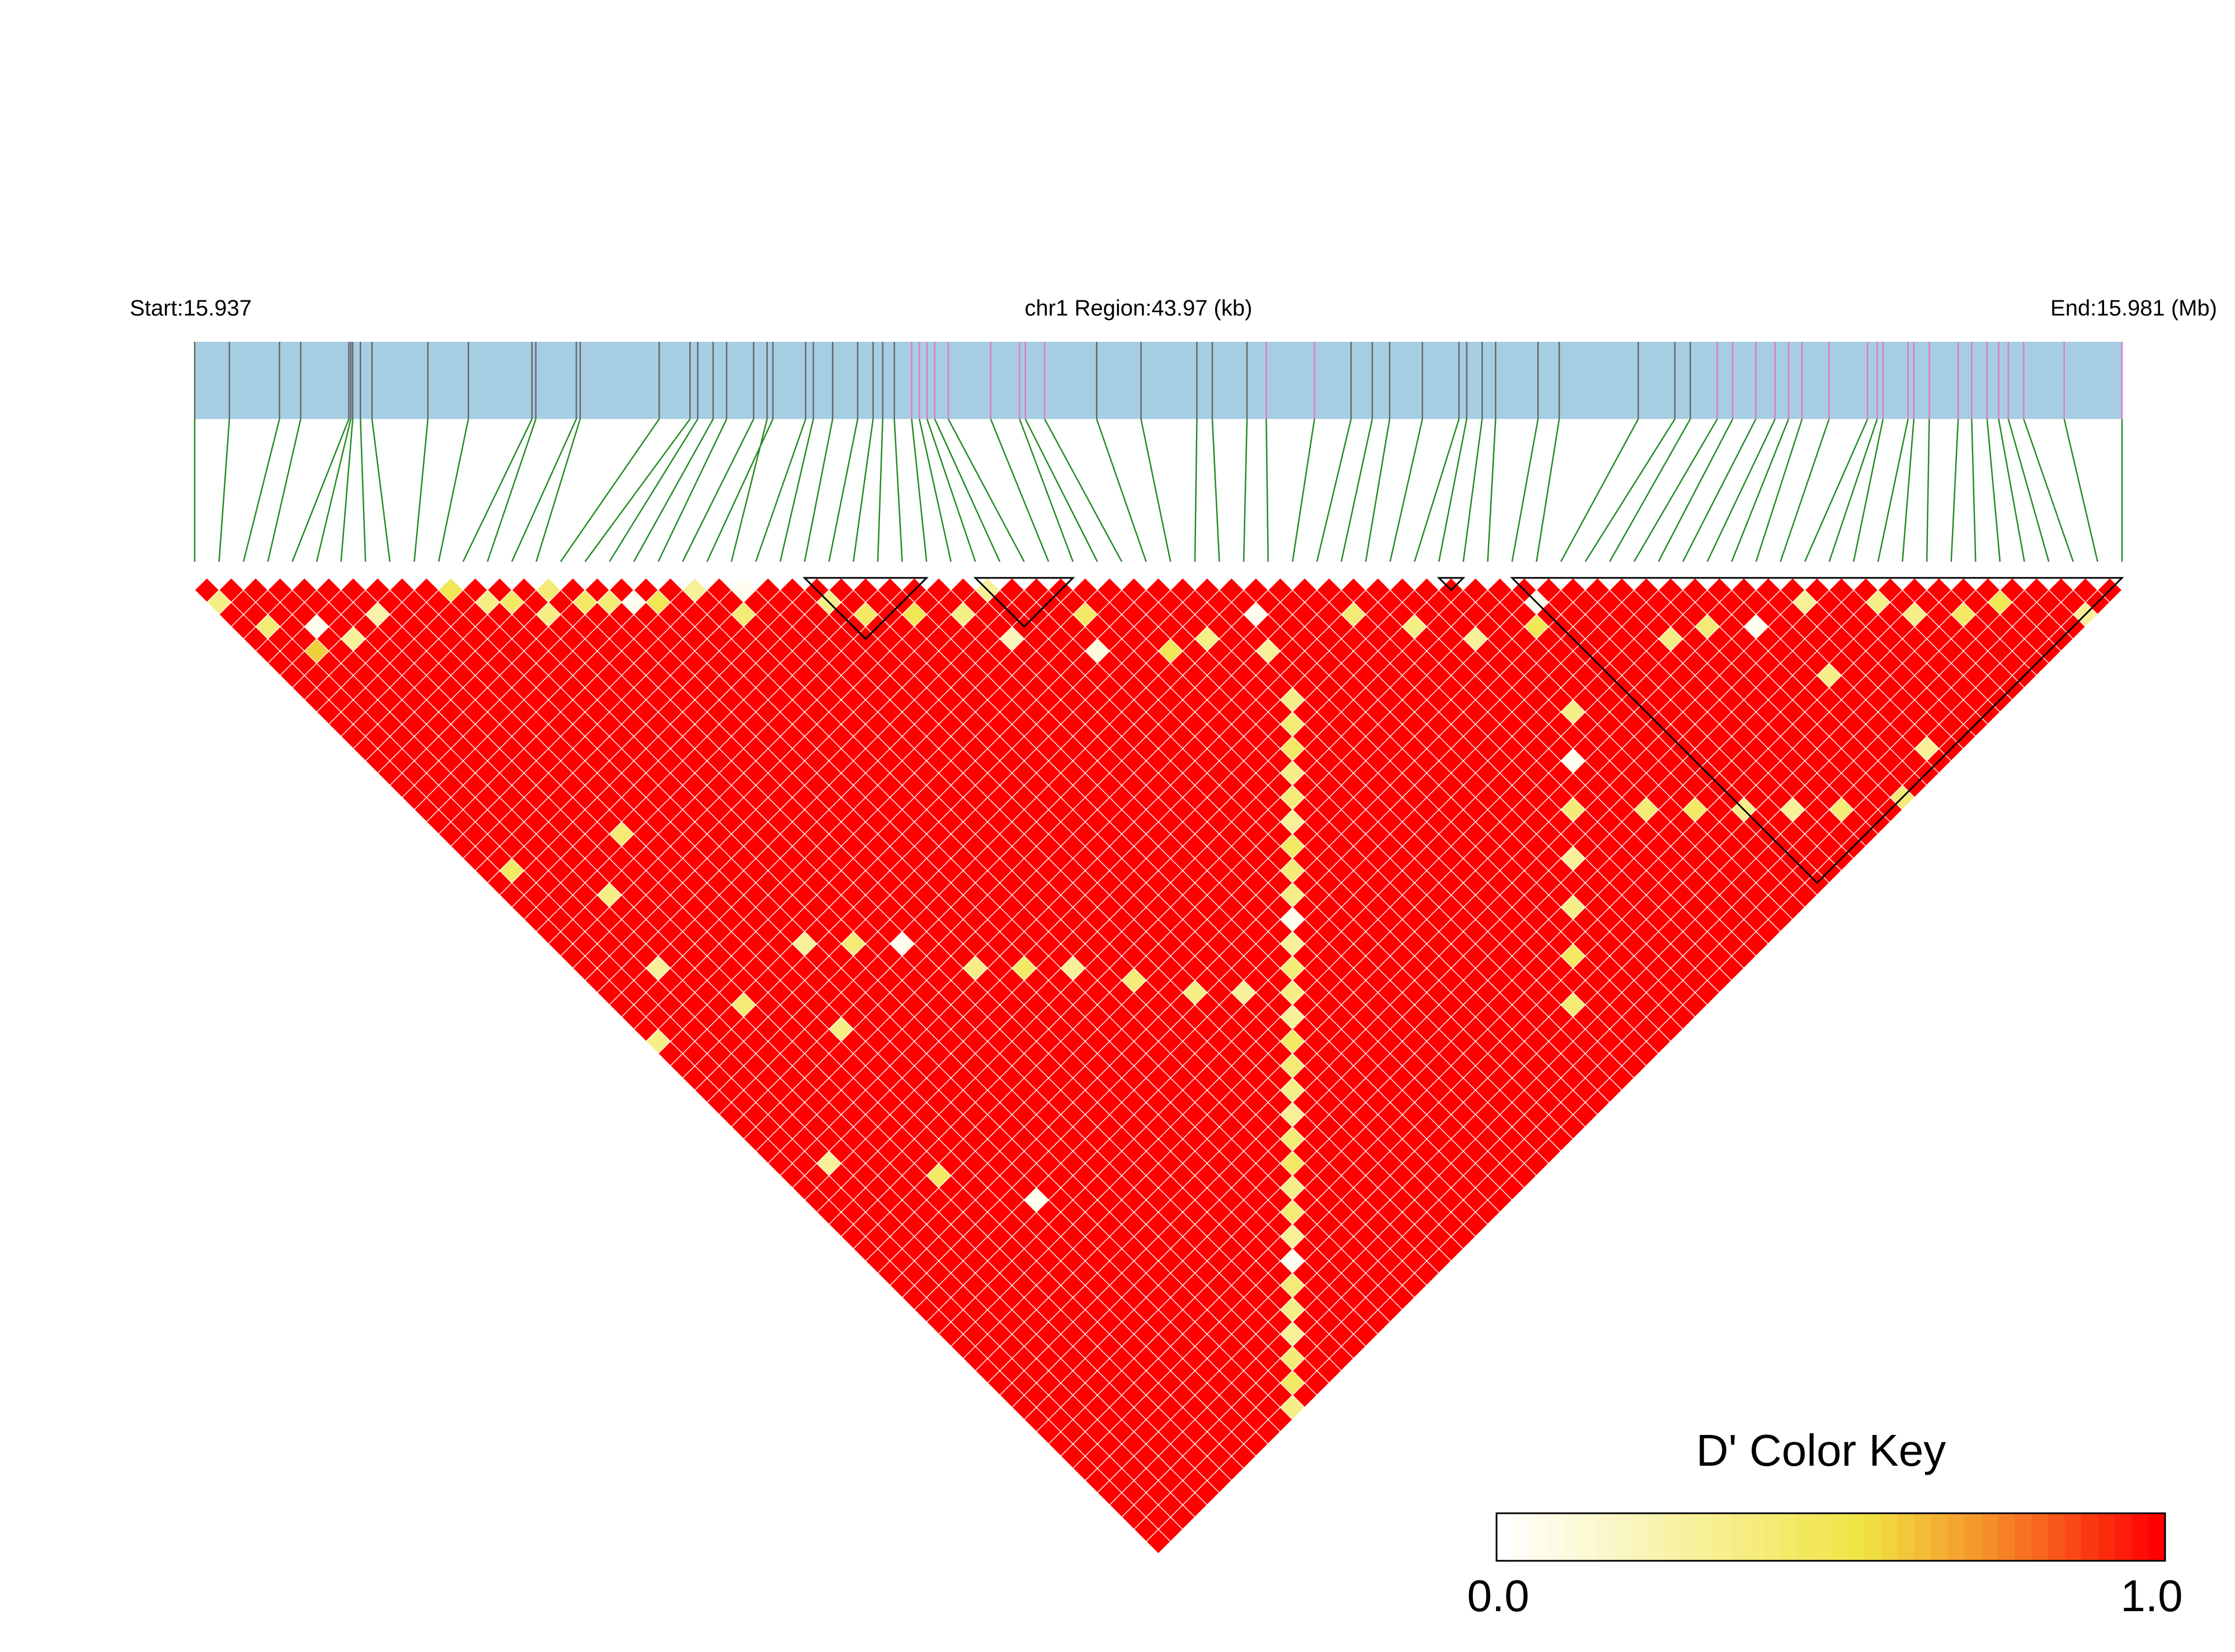 Image resolution: width=2235 pixels, height=1652 pixels. I want to click on color-key-steps, so click(1830, 1537).